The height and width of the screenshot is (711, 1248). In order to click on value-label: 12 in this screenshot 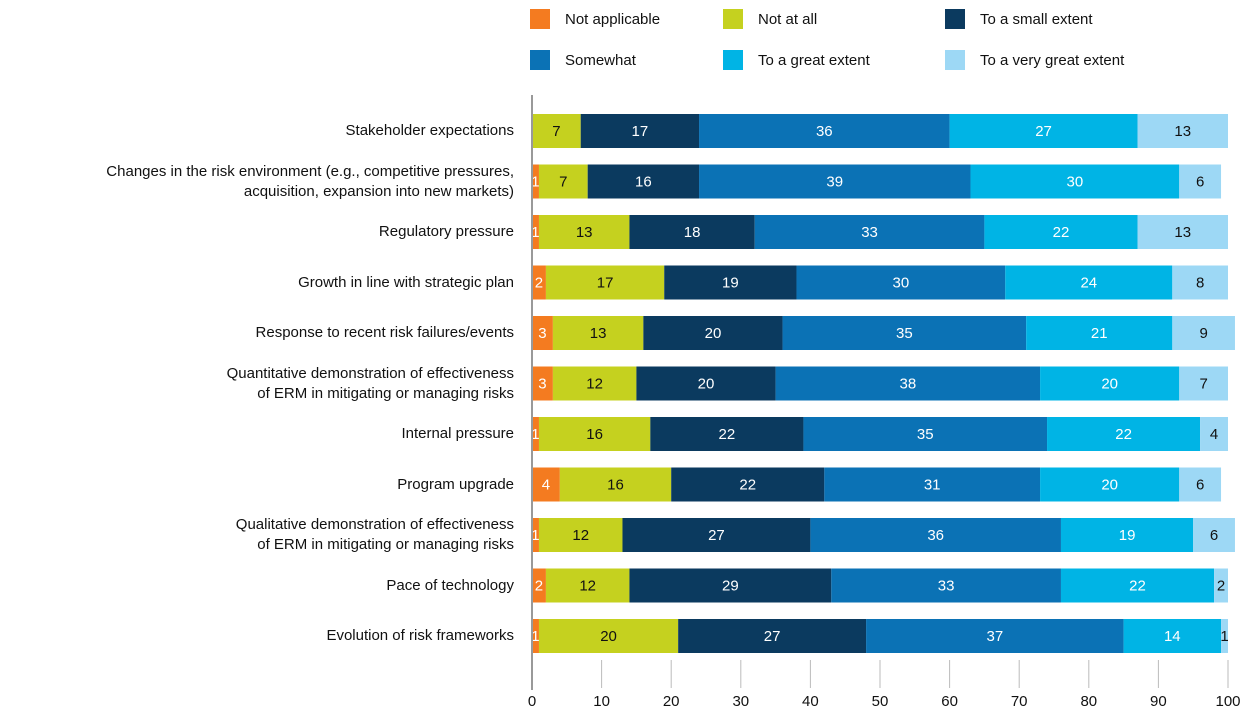, I will do `click(580, 535)`.